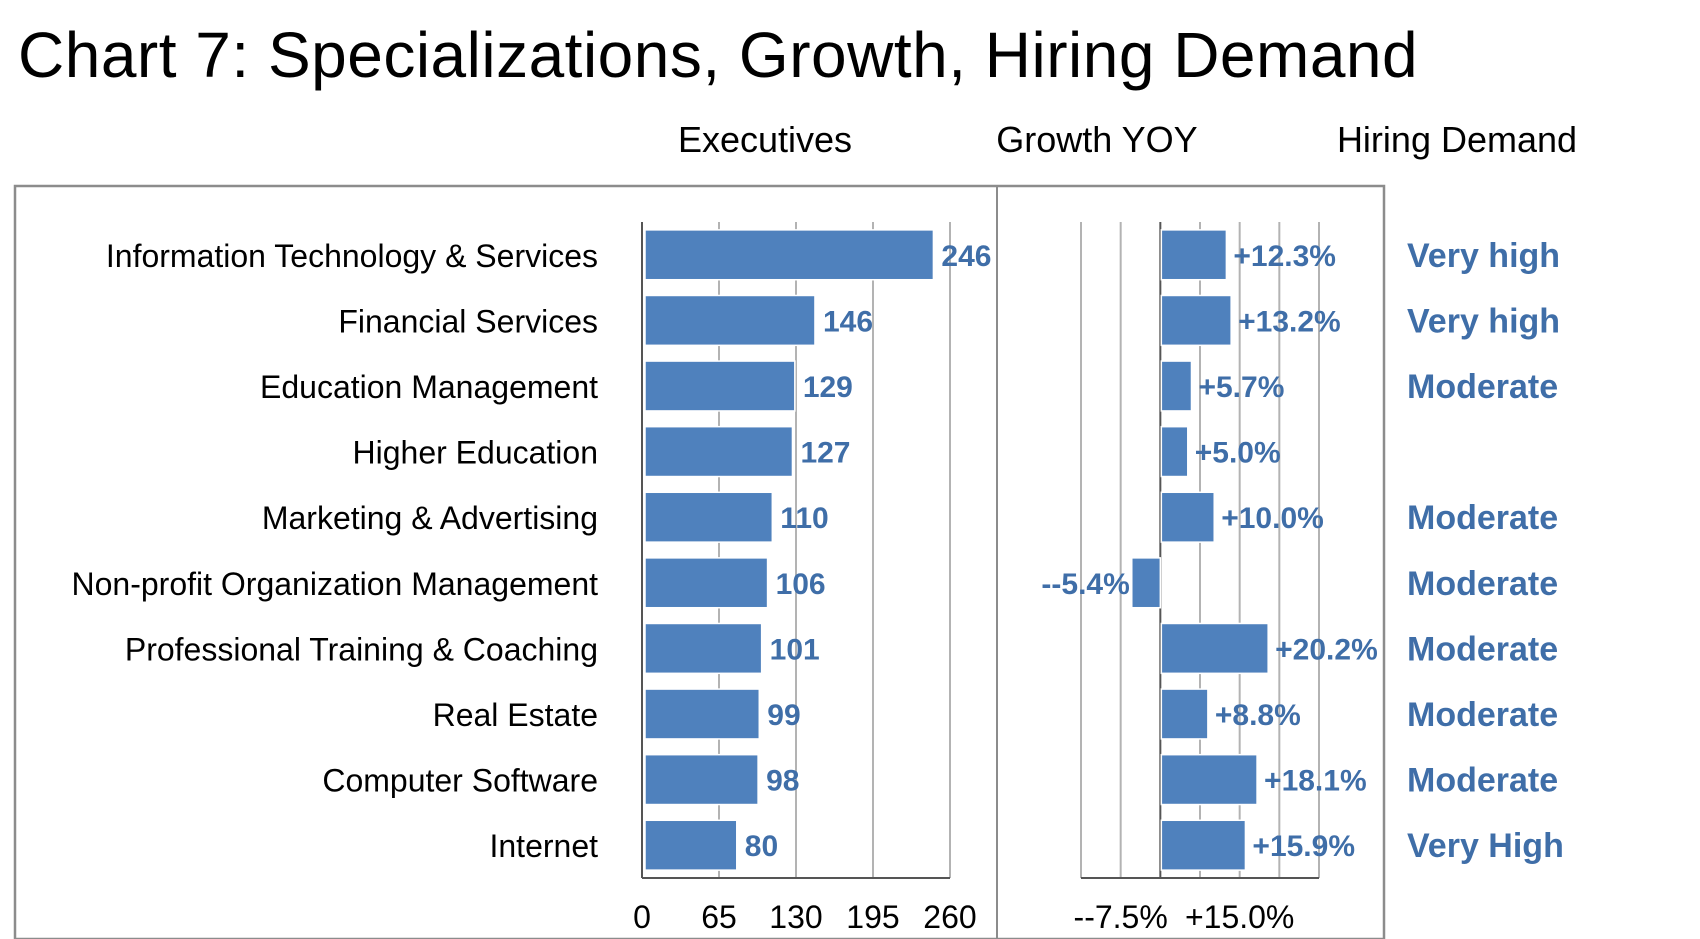  What do you see at coordinates (1326, 649) in the screenshot?
I see `growth-value-label: +20.2%` at bounding box center [1326, 649].